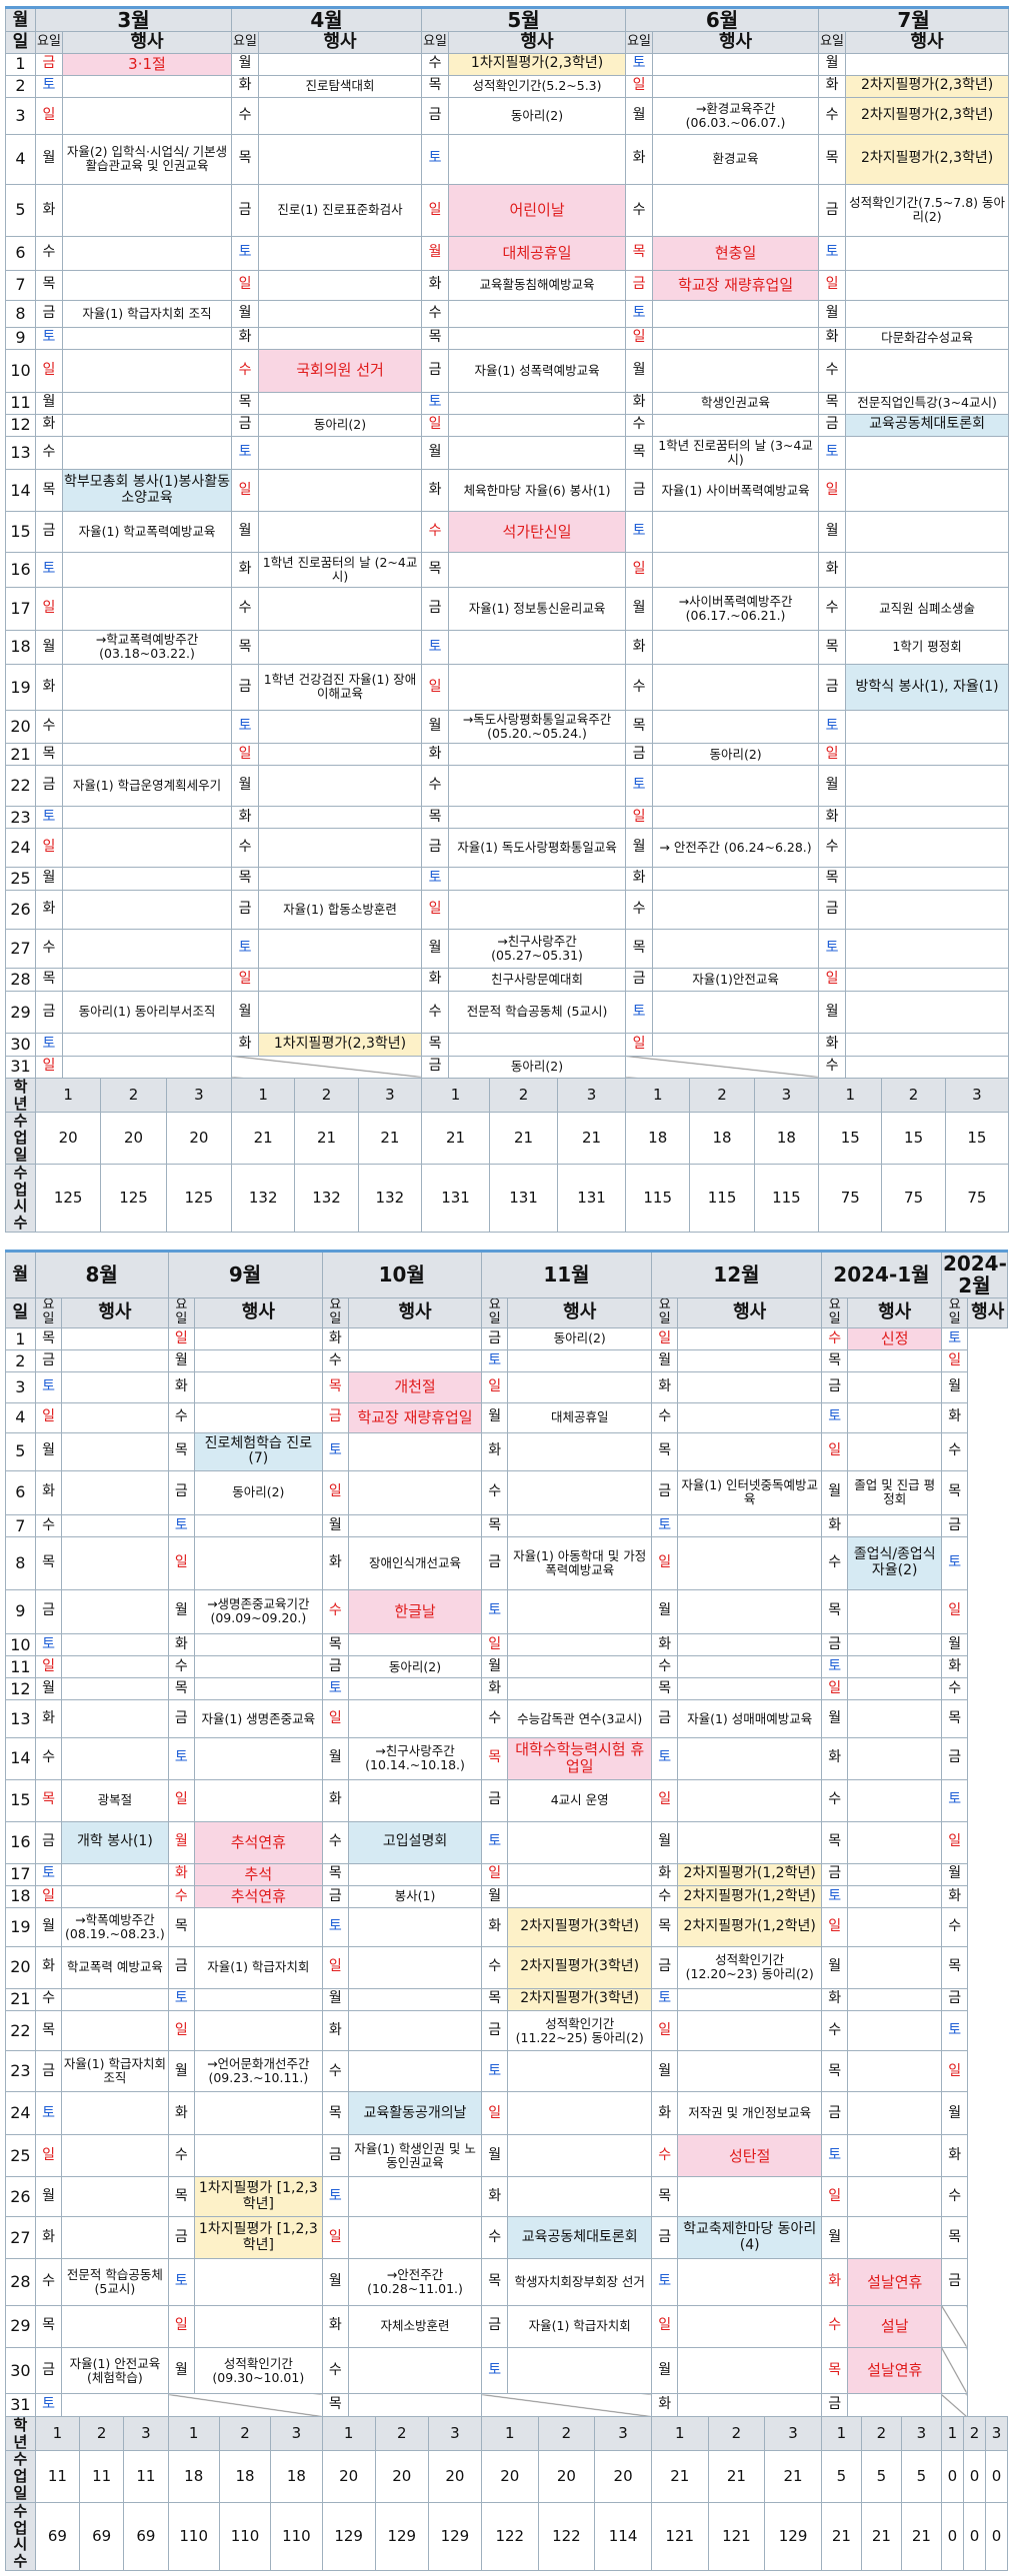  I want to click on day-row-10: 10 토 화 목 일 화 금 월, so click(506, 1645).